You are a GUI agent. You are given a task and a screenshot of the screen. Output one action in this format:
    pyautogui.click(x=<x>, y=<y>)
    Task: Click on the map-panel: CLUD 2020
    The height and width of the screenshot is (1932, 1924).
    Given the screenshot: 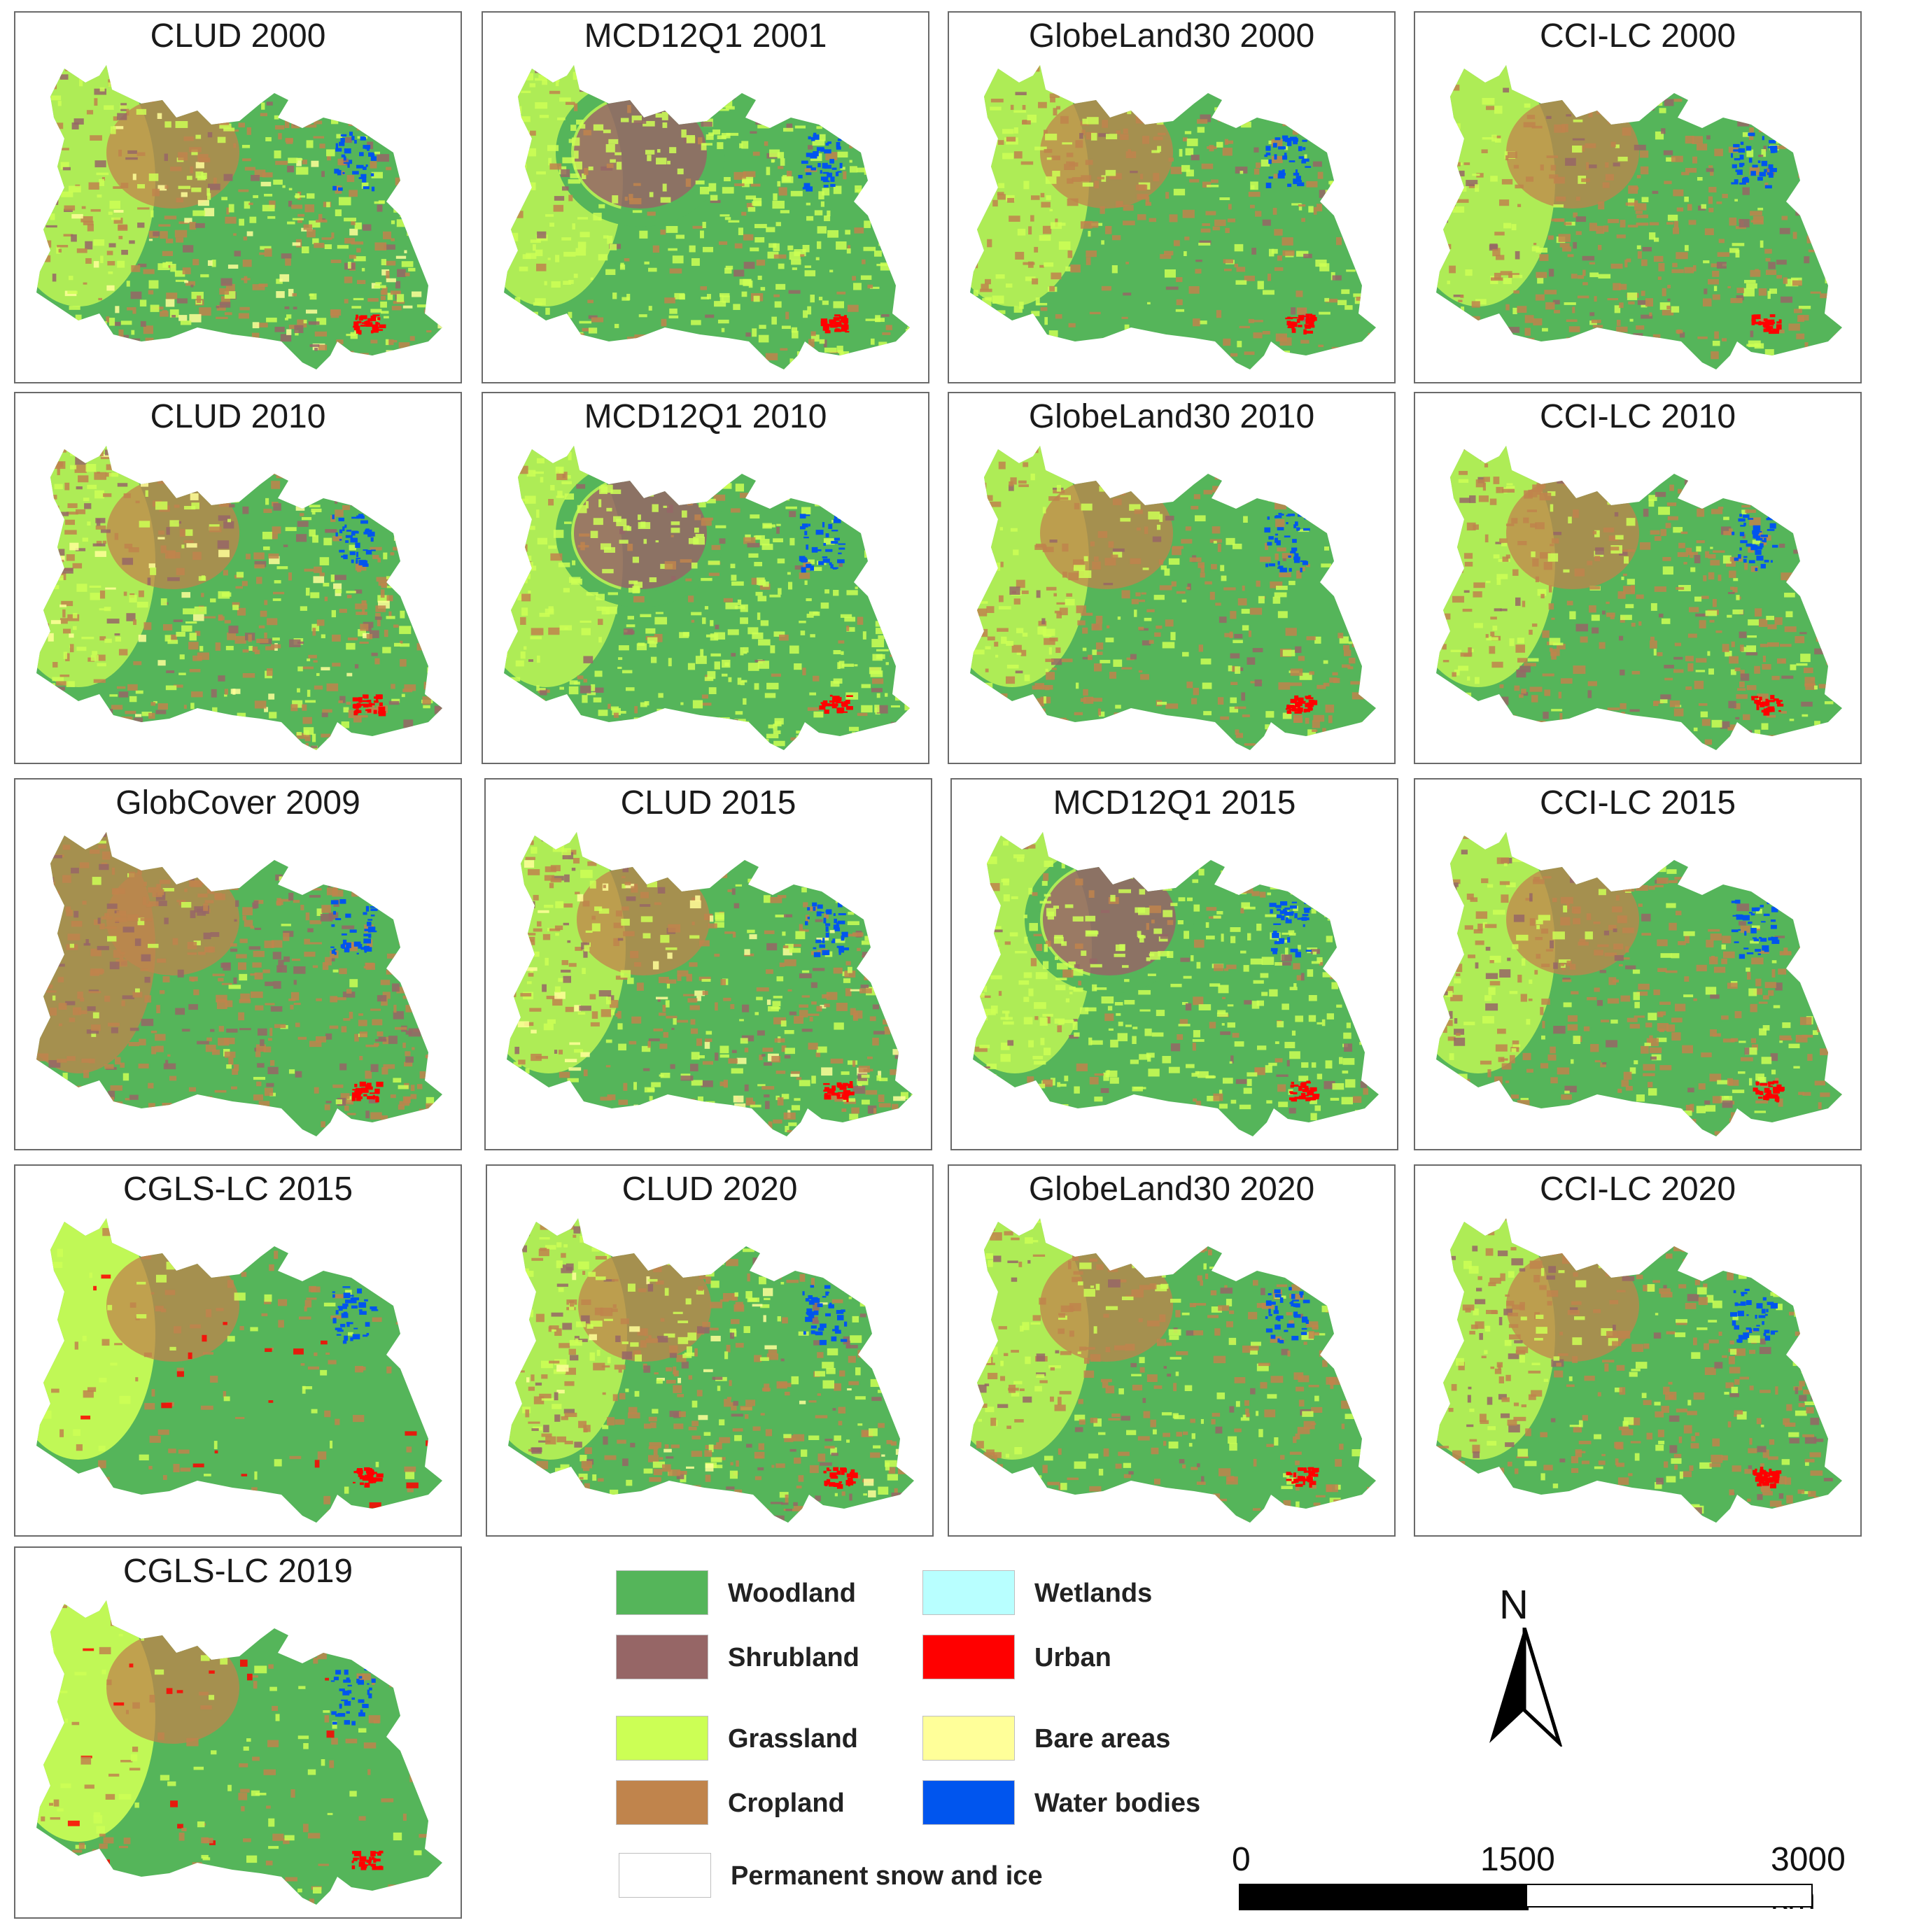 What is the action you would take?
    pyautogui.click(x=710, y=1350)
    